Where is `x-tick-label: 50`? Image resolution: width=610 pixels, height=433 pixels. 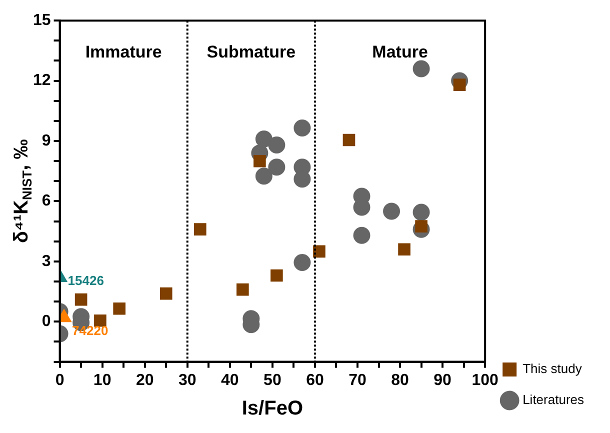 x-tick-label: 50 is located at coordinates (273, 380).